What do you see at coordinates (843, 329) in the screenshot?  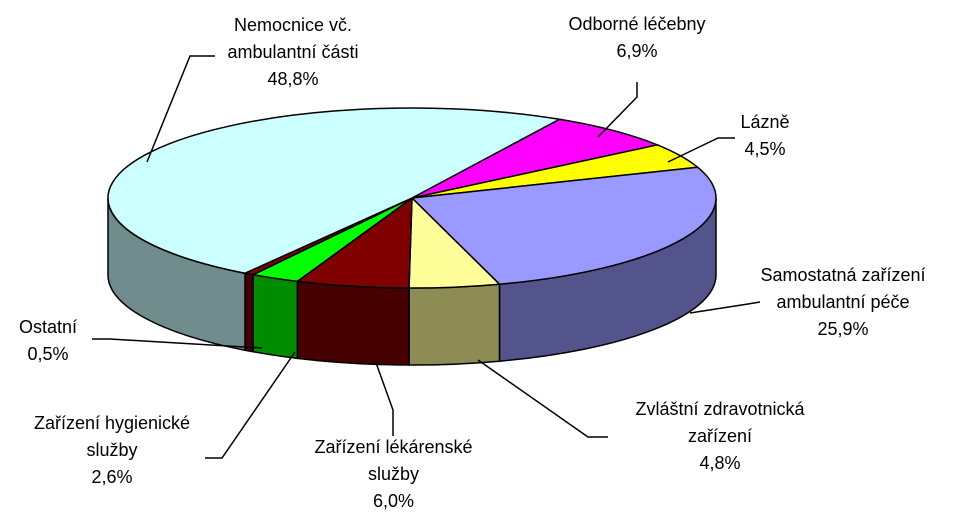 I see `label-value: 25,9%` at bounding box center [843, 329].